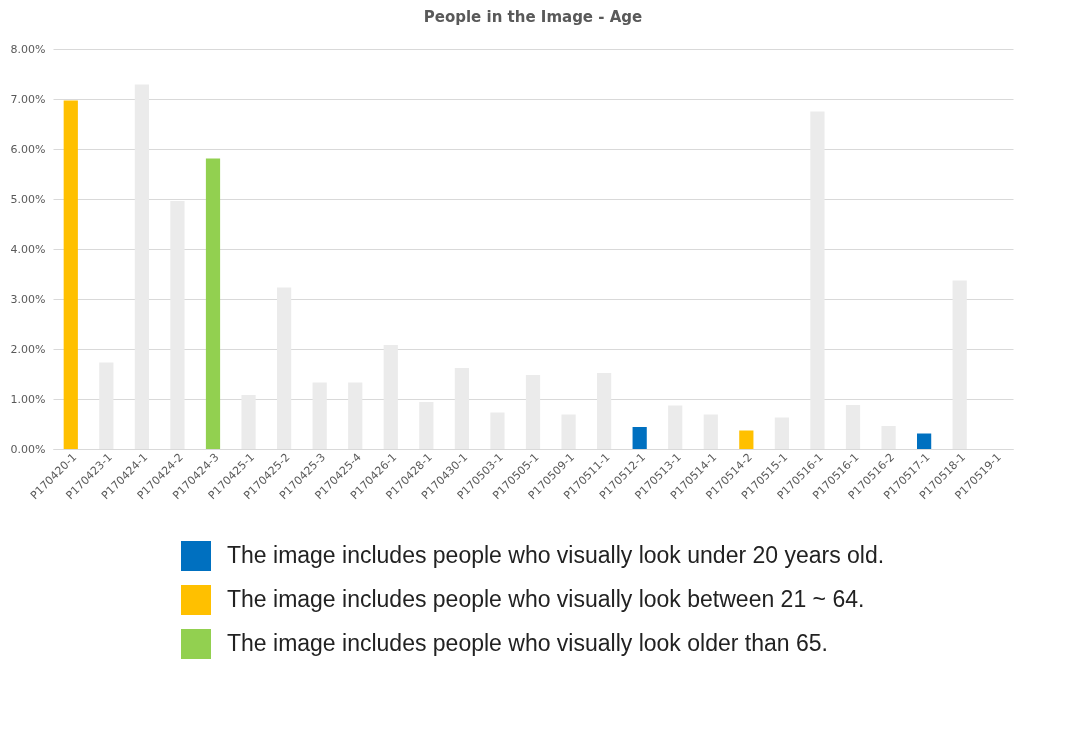 This screenshot has width=1073, height=735. What do you see at coordinates (527, 643) in the screenshot?
I see `legend-label: The image includes people who visually look older than 65.` at bounding box center [527, 643].